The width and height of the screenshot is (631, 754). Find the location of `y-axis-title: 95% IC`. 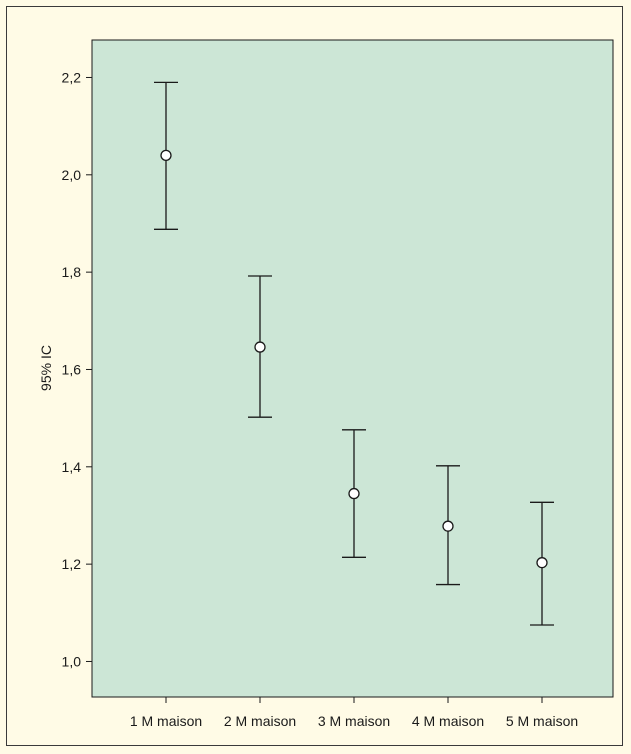

y-axis-title: 95% IC is located at coordinates (46, 368).